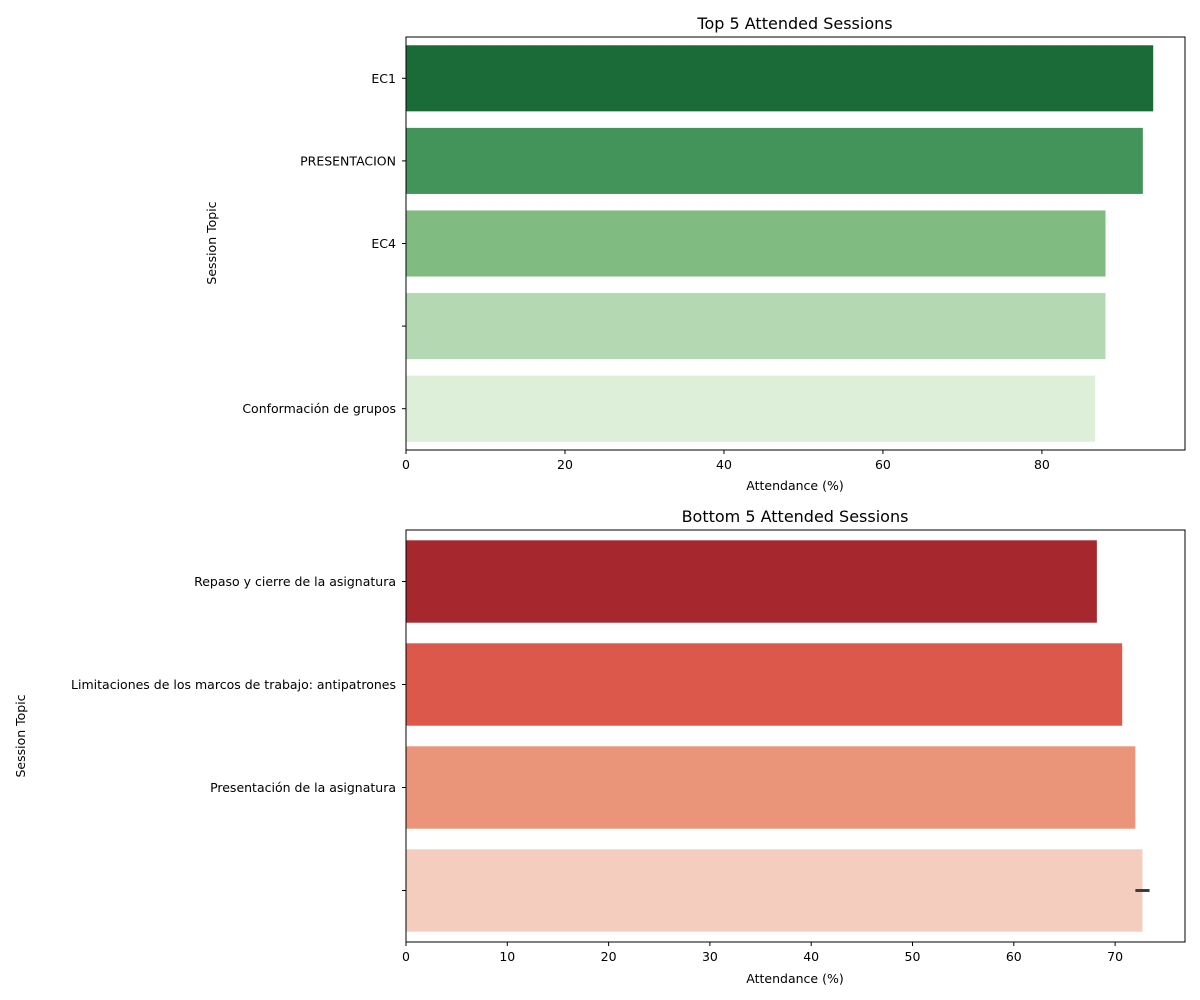 This screenshot has width=1200, height=1000. Describe the element at coordinates (1042, 464) in the screenshot. I see `top-xtick-label-4: 80` at that location.